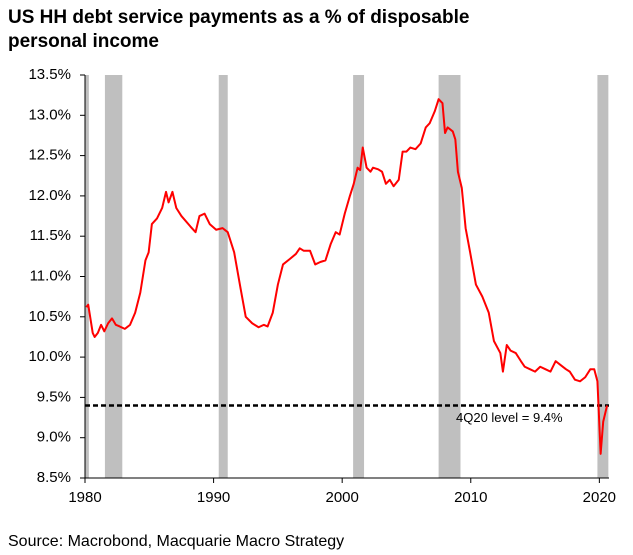  What do you see at coordinates (213, 497) in the screenshot?
I see `x-tick-label: 1990` at bounding box center [213, 497].